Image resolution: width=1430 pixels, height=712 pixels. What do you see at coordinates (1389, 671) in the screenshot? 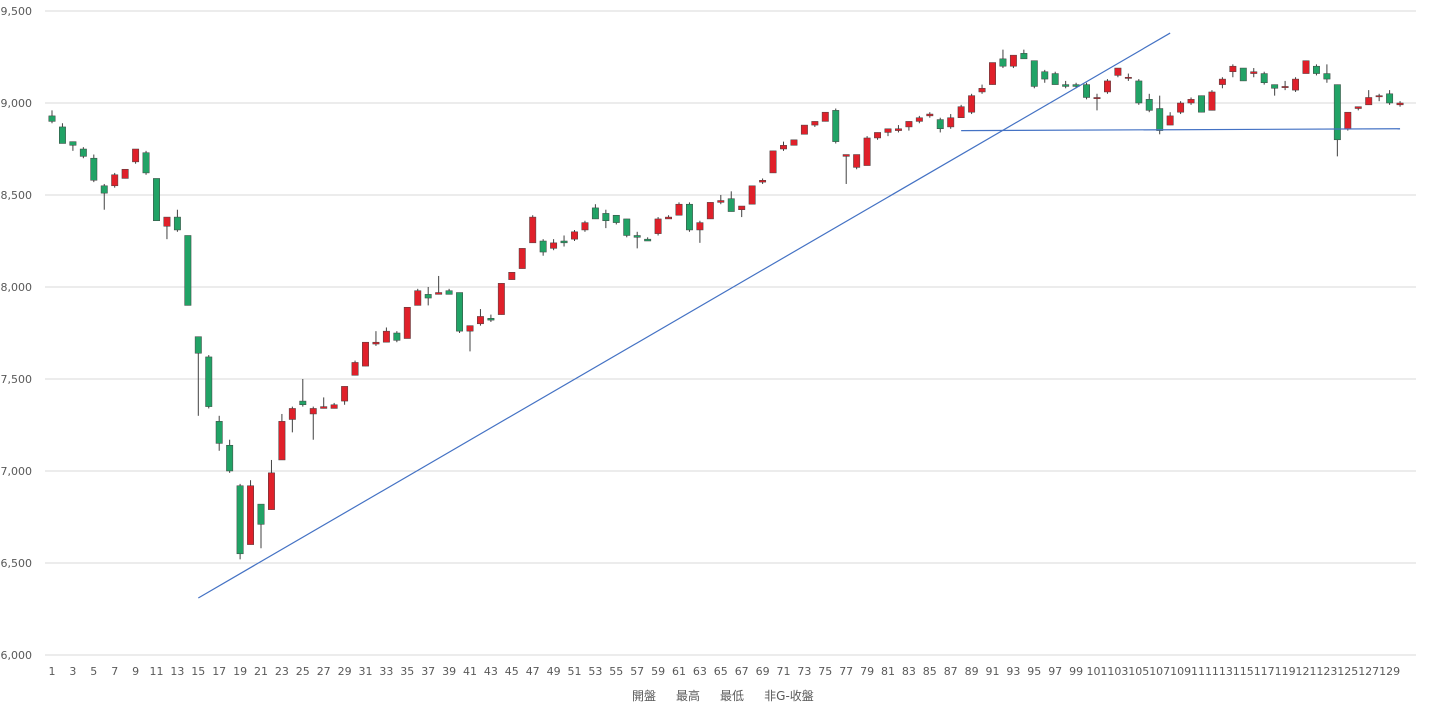
I see `x-tick-label: 129` at bounding box center [1389, 671].